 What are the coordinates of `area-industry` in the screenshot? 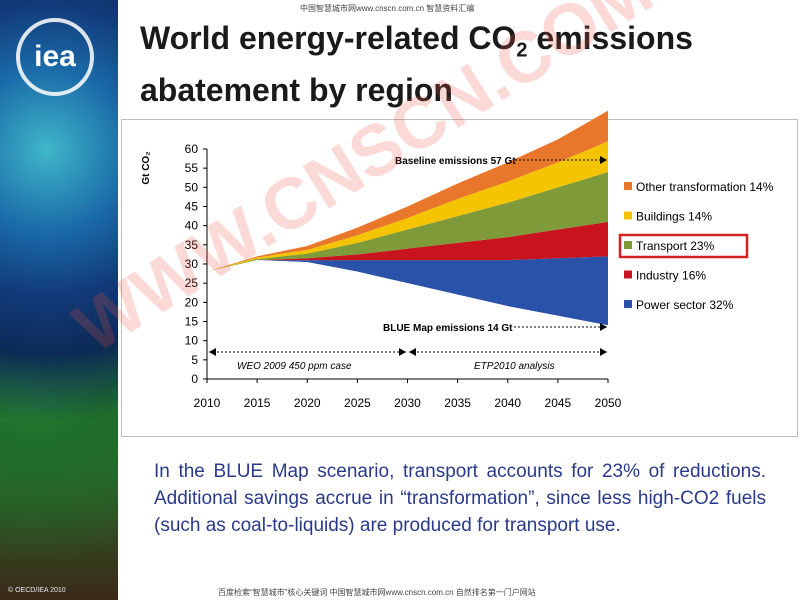 It's located at (407, 246).